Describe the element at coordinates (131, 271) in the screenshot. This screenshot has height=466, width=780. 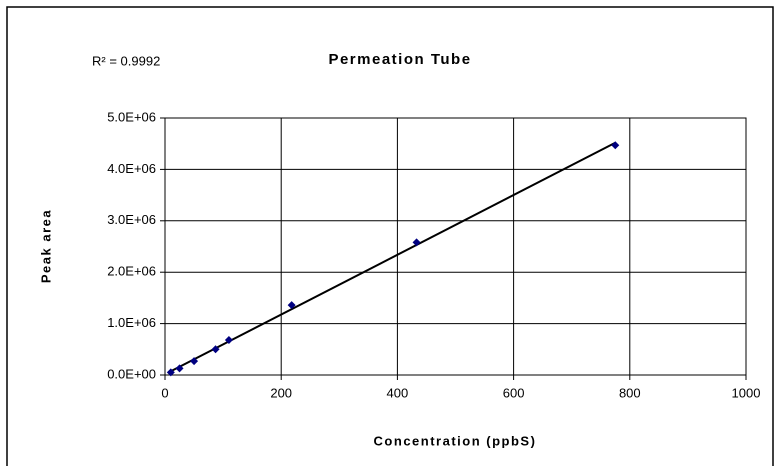
I see `y-tick-label: 2.0E+06` at that location.